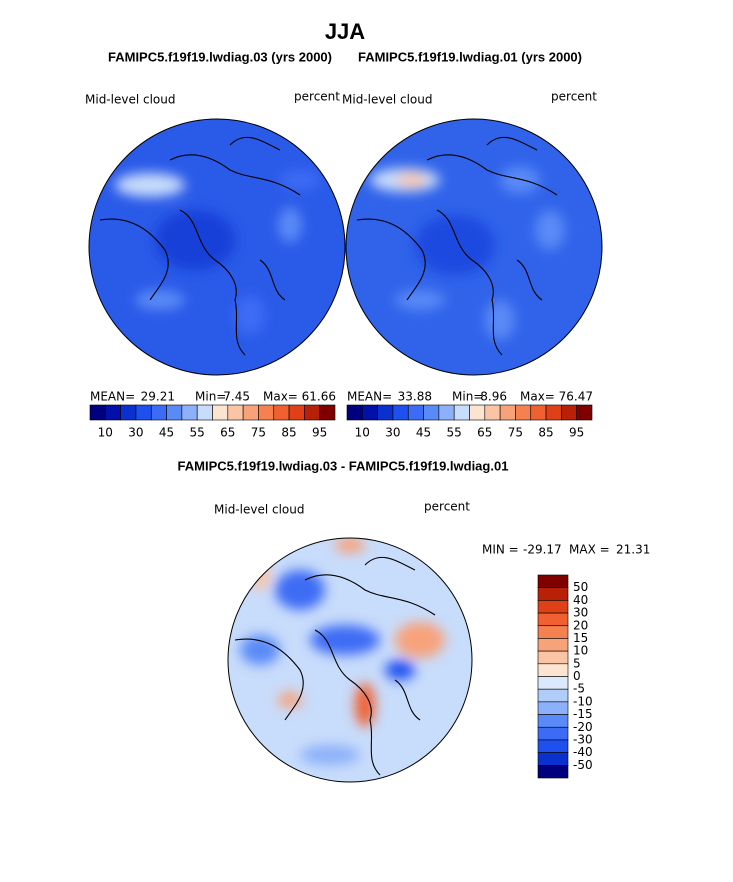 The width and height of the screenshot is (733, 882). Describe the element at coordinates (580, 587) in the screenshot. I see `colorbar-label: 50` at that location.